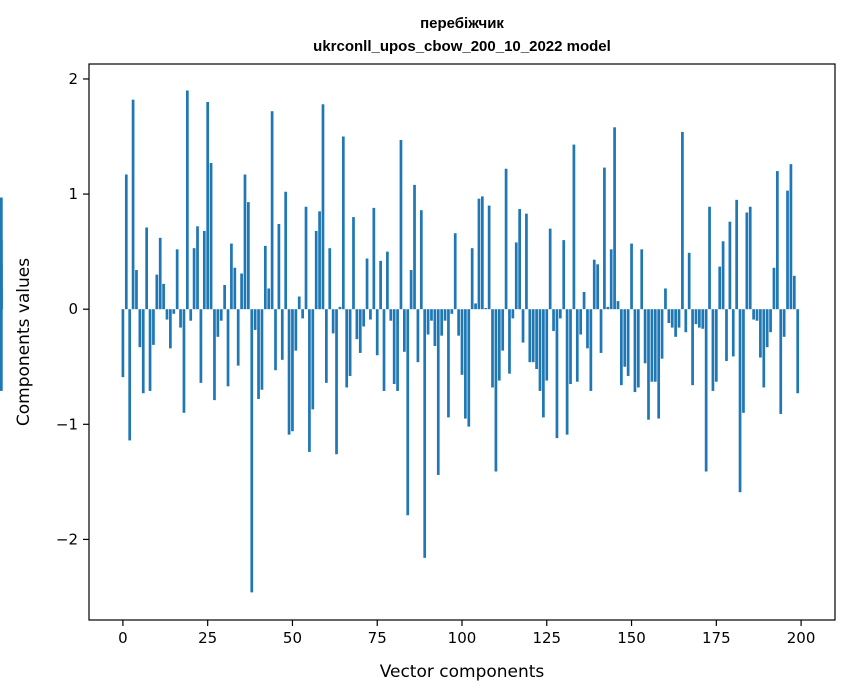 The width and height of the screenshot is (847, 696). What do you see at coordinates (73, 79) in the screenshot?
I see `y-tick-label: 2` at bounding box center [73, 79].